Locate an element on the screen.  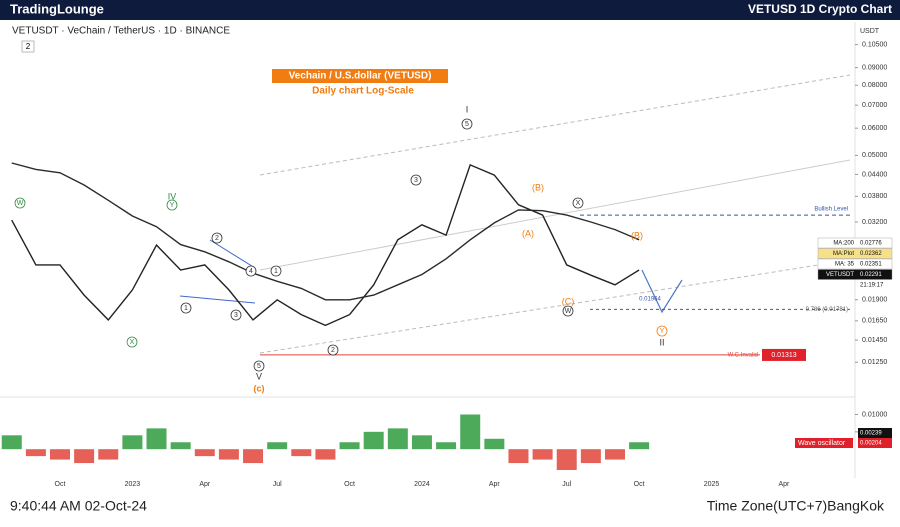
currency: USDT is located at coordinates (870, 31).